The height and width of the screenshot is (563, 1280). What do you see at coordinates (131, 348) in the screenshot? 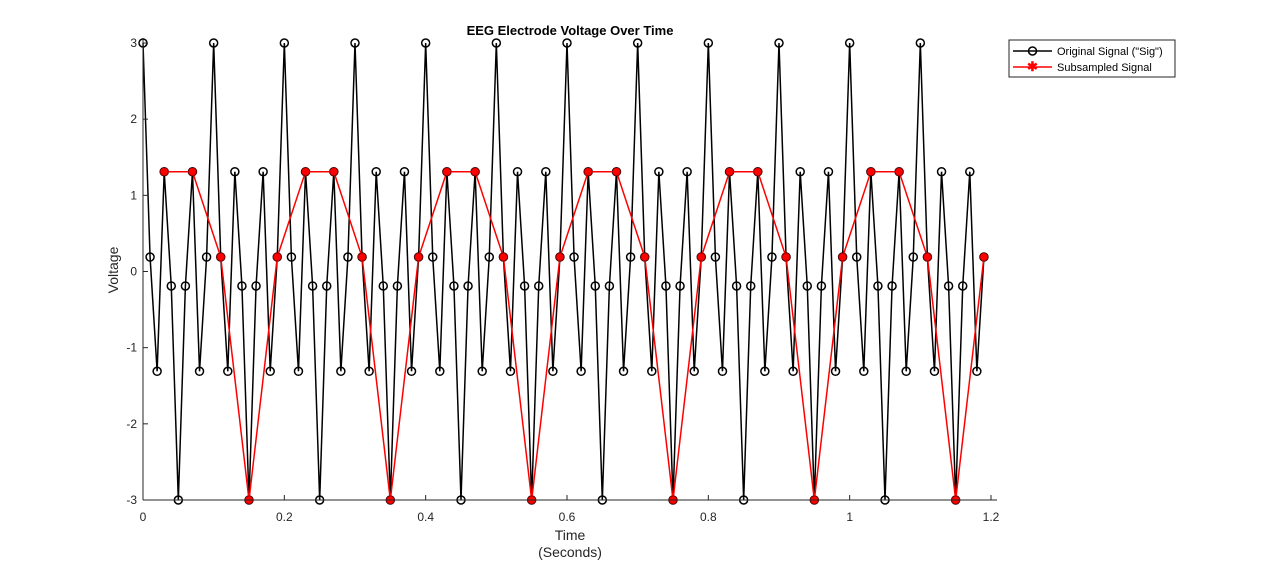
I see `y-tick-label: -1` at bounding box center [131, 348].